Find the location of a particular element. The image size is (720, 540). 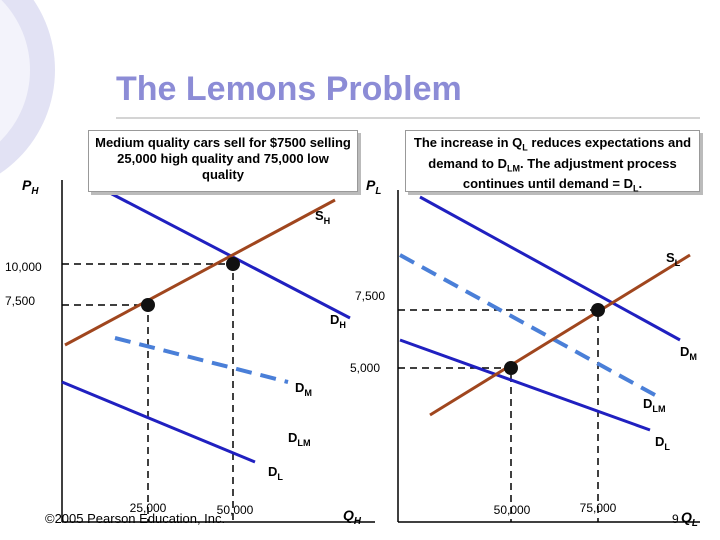

copyright: ©2005 Pearson Education, Inc. is located at coordinates (135, 518).